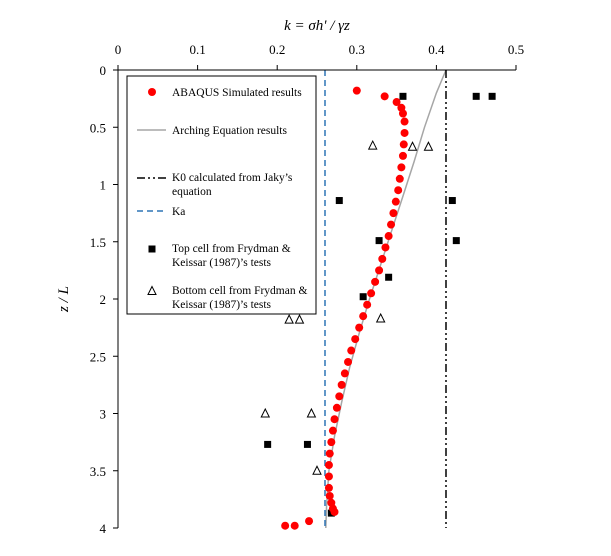 The image size is (611, 556). Describe the element at coordinates (357, 49) in the screenshot. I see `x-tick-label: 0.3` at that location.